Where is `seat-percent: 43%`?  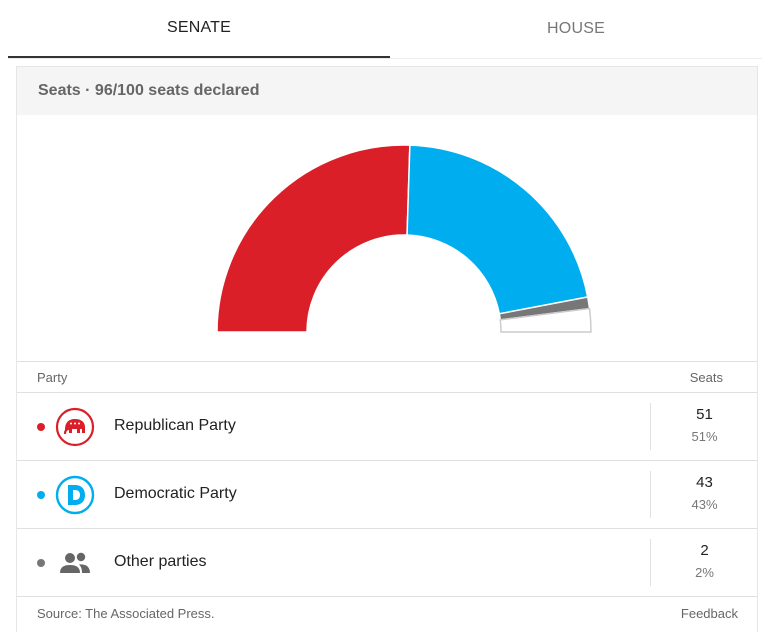
seat-percent: 43% is located at coordinates (704, 504).